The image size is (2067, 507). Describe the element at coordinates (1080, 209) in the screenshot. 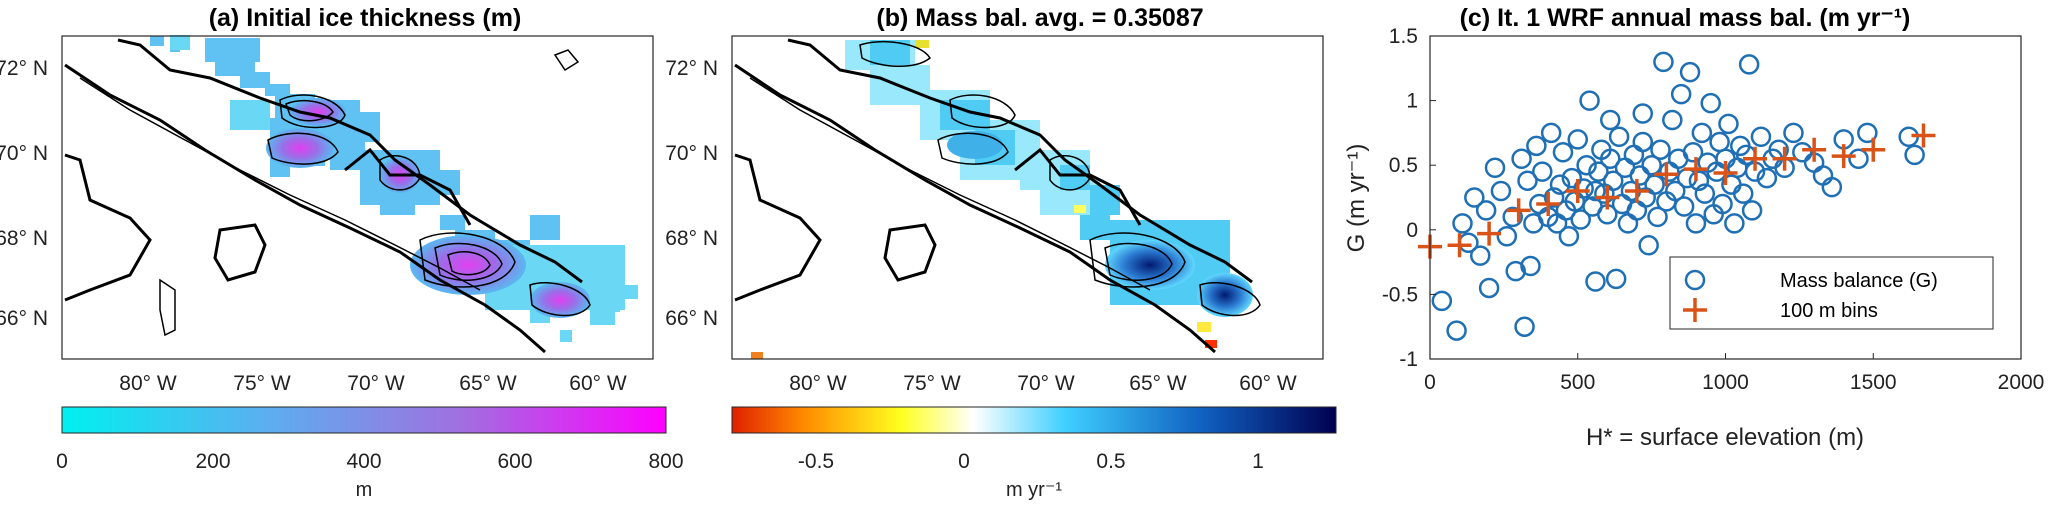

I see `panel-b-yellow-cell` at that location.